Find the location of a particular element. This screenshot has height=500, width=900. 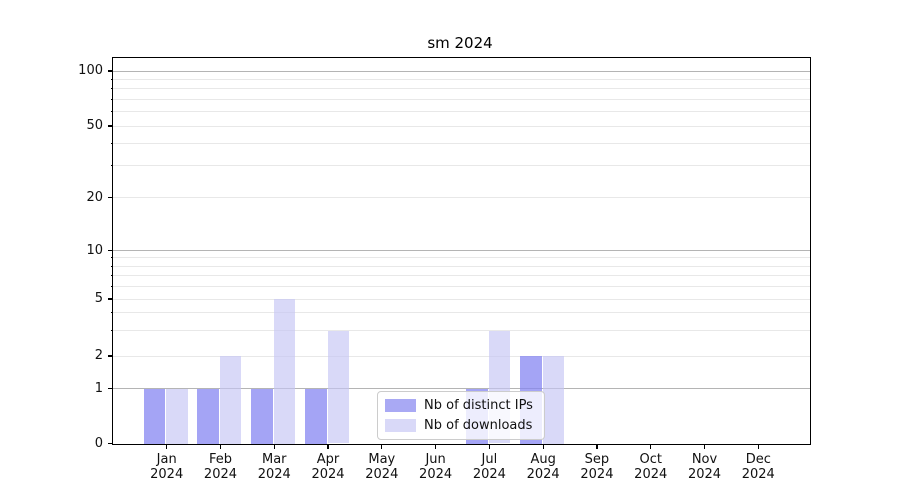

chart-title: sm 2024 is located at coordinates (460, 43).